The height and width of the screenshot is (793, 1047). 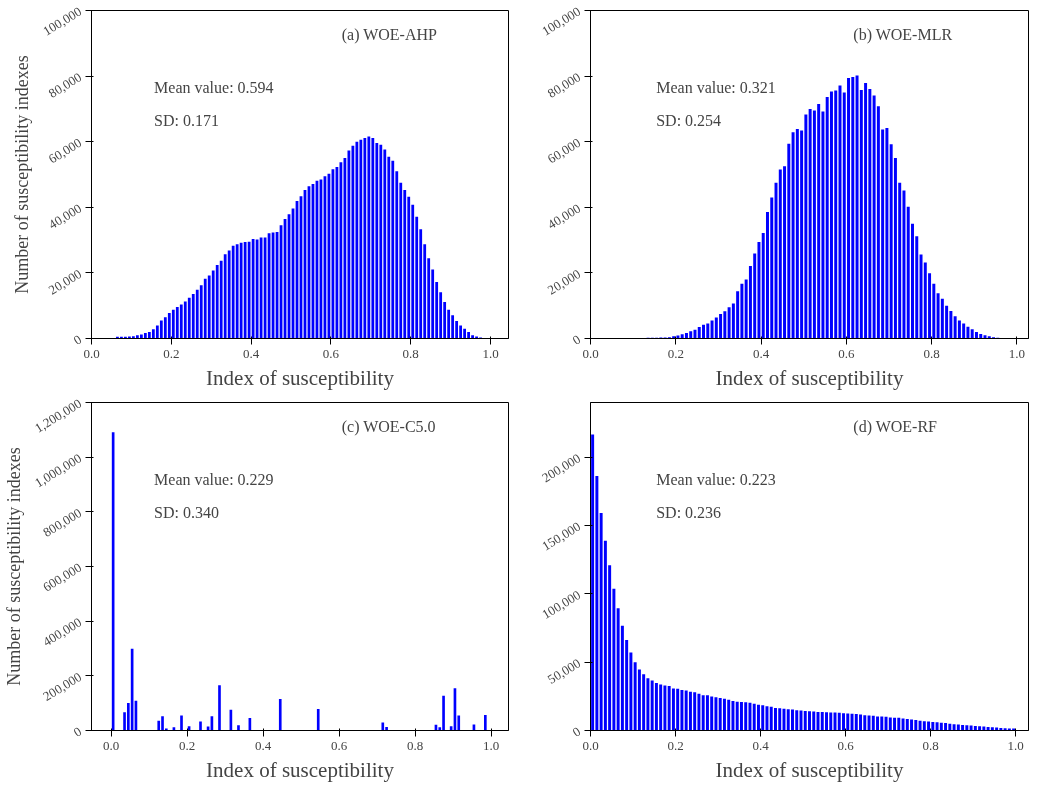 What do you see at coordinates (214, 479) in the screenshot?
I see `annotation: Mean value: 0.229` at bounding box center [214, 479].